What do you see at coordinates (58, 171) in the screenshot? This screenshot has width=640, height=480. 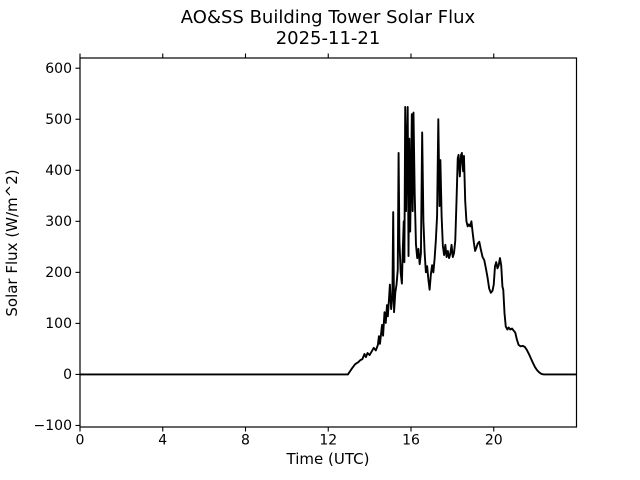 I see `y-tick-label: 400` at bounding box center [58, 171].